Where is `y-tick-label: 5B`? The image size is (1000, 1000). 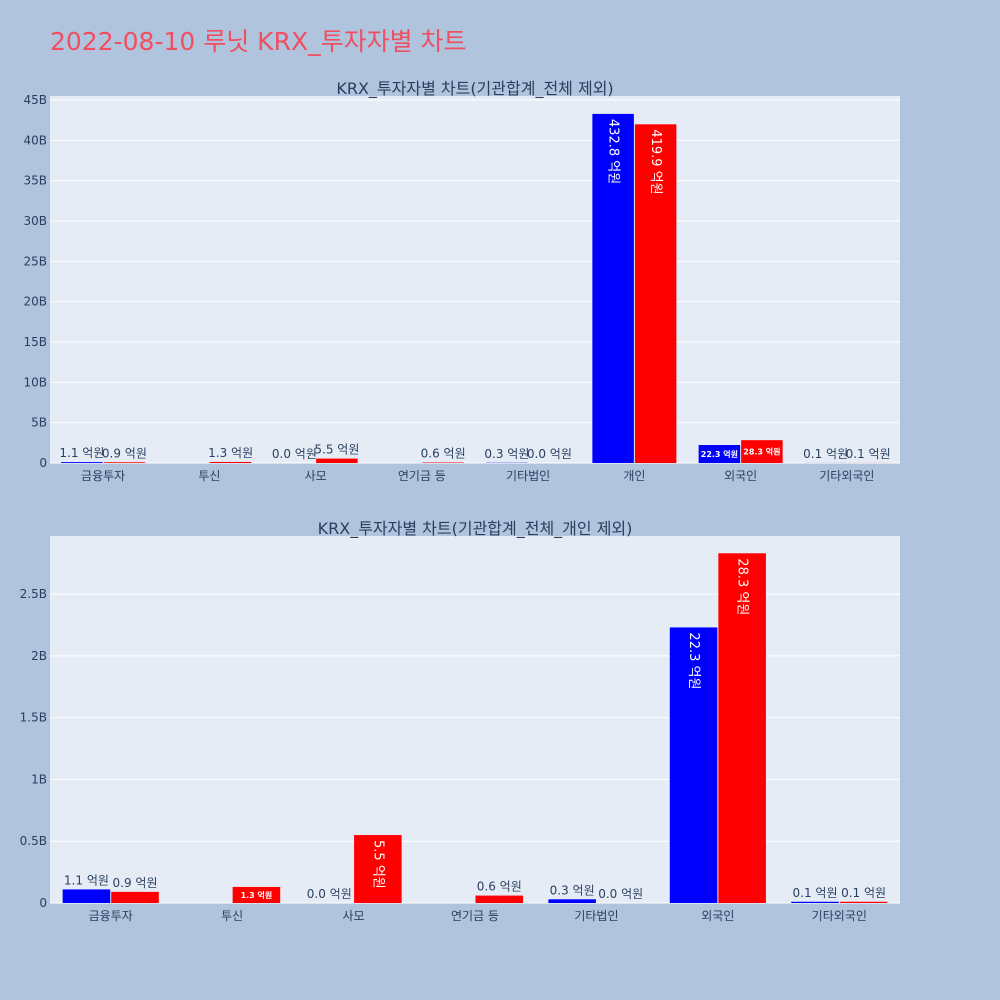 y-tick-label: 5B is located at coordinates (39, 423).